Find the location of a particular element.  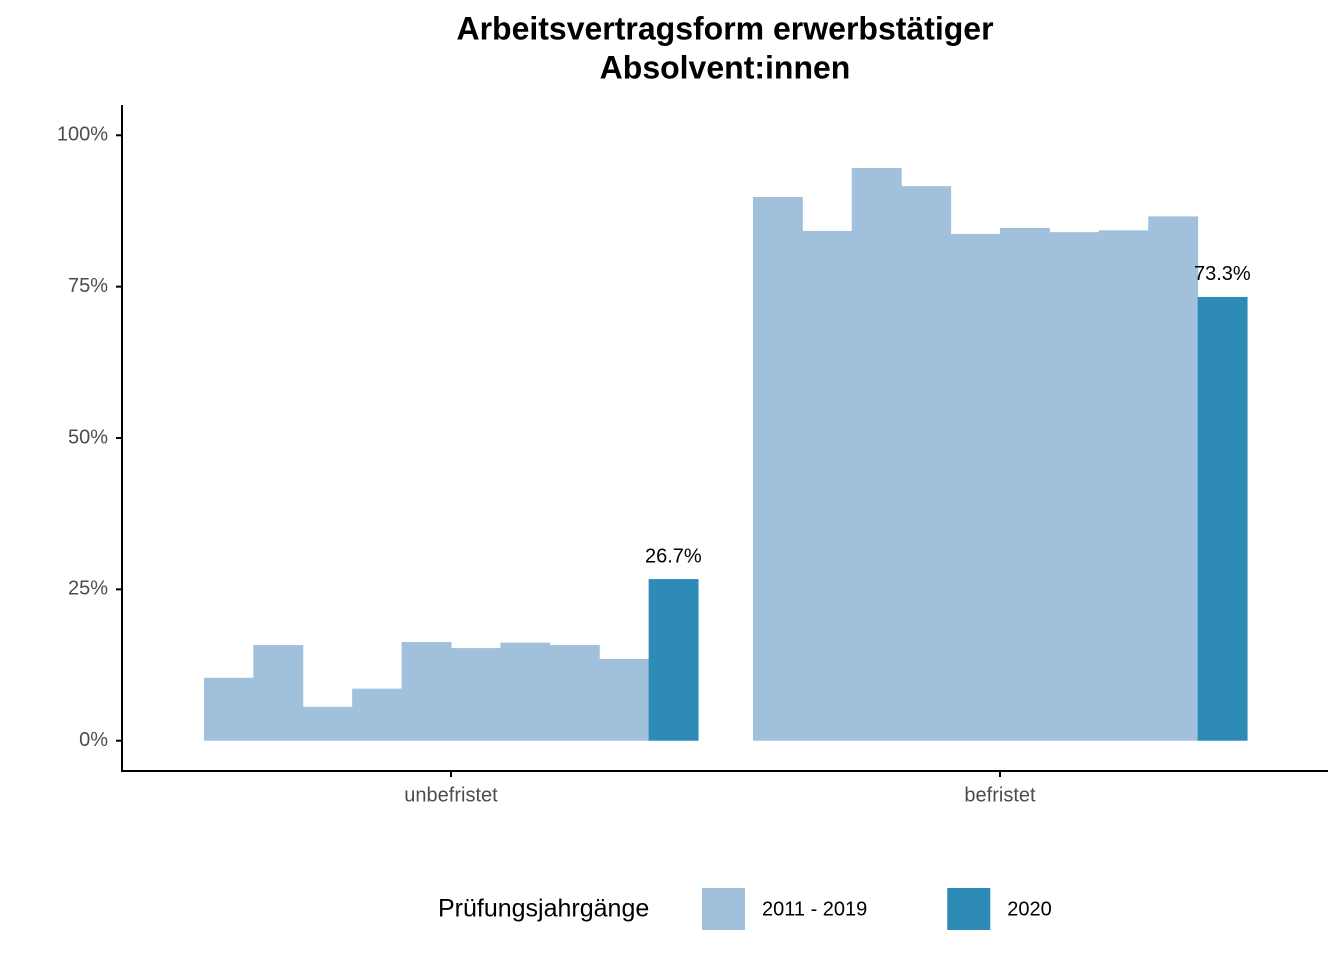

legend-label: 2011 - 2019 is located at coordinates (814, 909).